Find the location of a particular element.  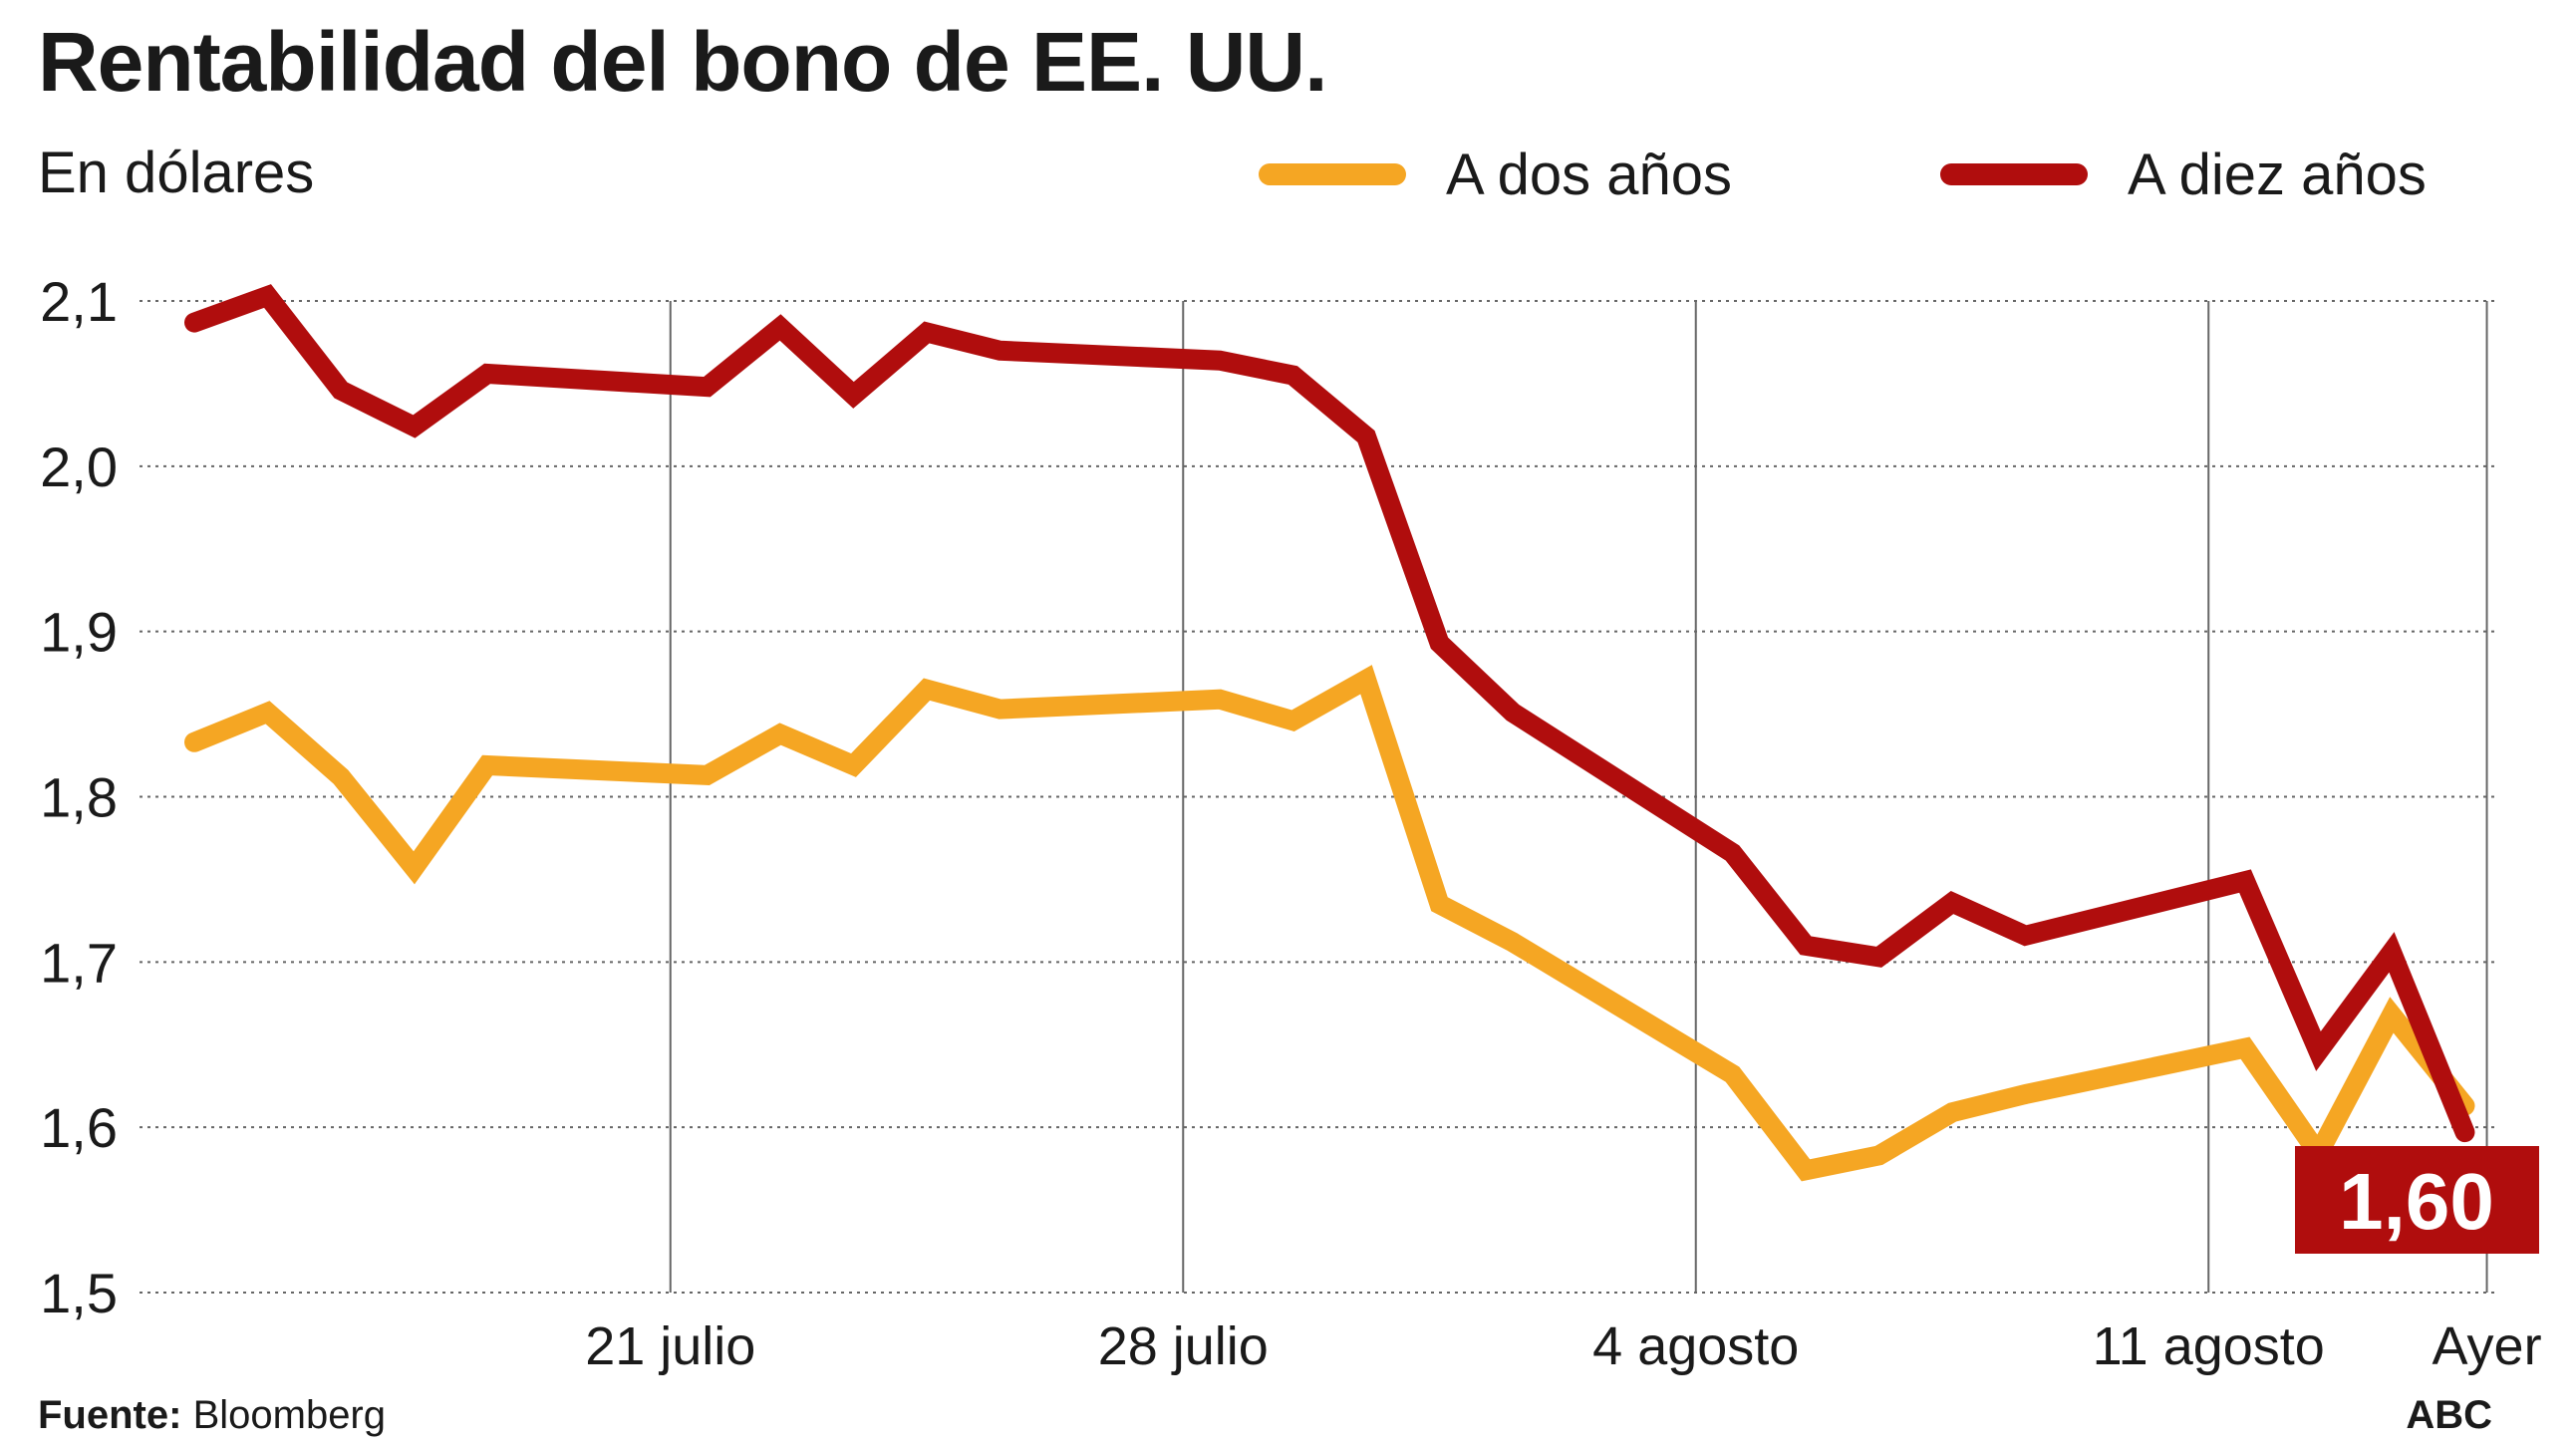

legend-item-ten-year: A diez años is located at coordinates (2183, 174).